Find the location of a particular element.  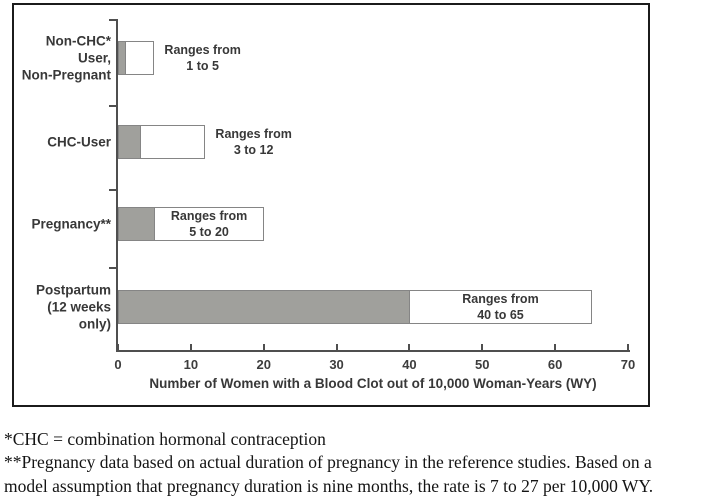

x-axis-tick-label: 10 is located at coordinates (191, 364).